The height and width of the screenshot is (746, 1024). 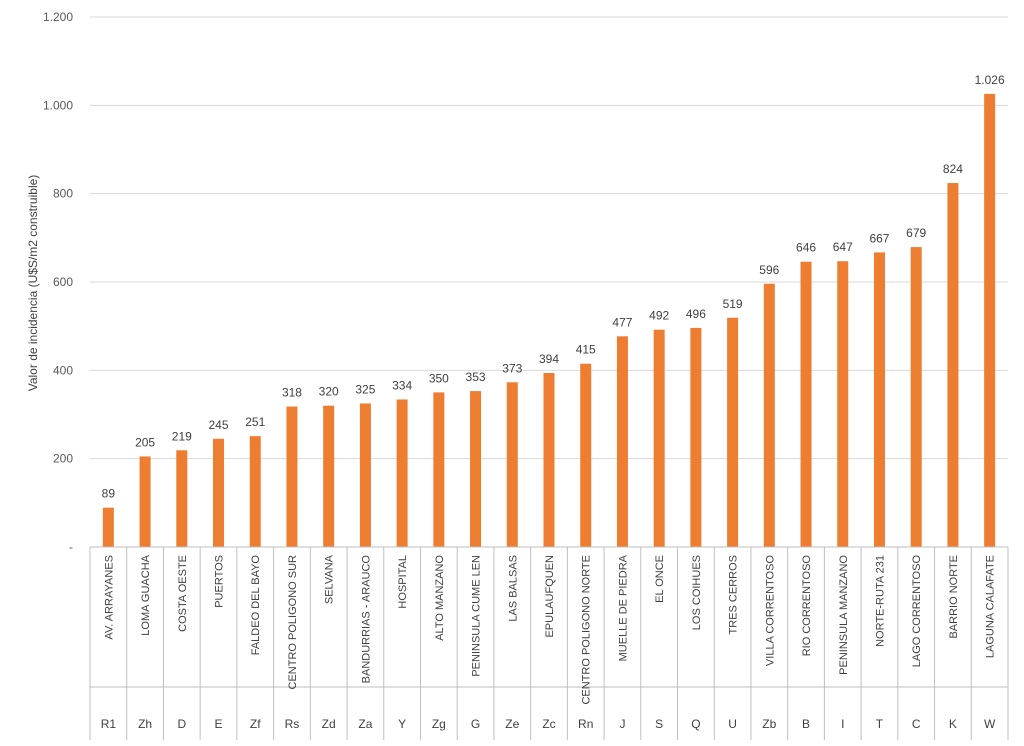 What do you see at coordinates (734, 594) in the screenshot?
I see `category-label: TRES CERROS` at bounding box center [734, 594].